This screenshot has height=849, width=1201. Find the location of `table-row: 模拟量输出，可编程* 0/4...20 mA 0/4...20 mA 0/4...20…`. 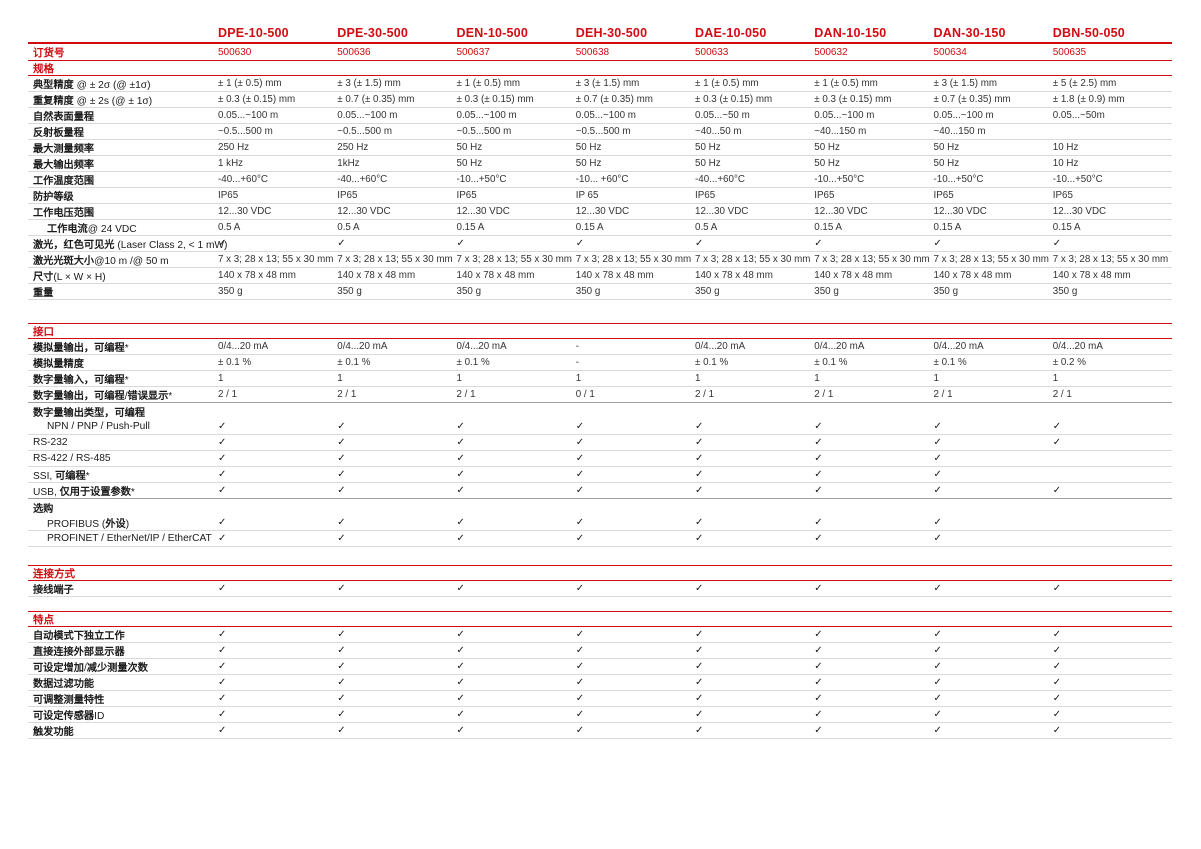

table-row: 模拟量输出，可编程* 0/4...20 mA 0/4...20 mA 0/4...20… is located at coordinates (600, 347).